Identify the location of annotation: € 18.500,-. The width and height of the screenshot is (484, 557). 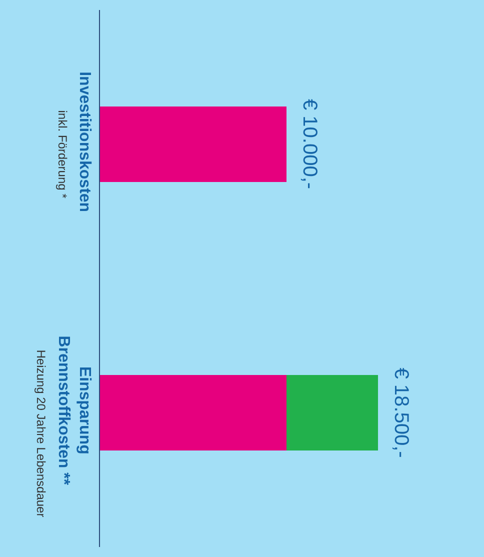
(401, 413).